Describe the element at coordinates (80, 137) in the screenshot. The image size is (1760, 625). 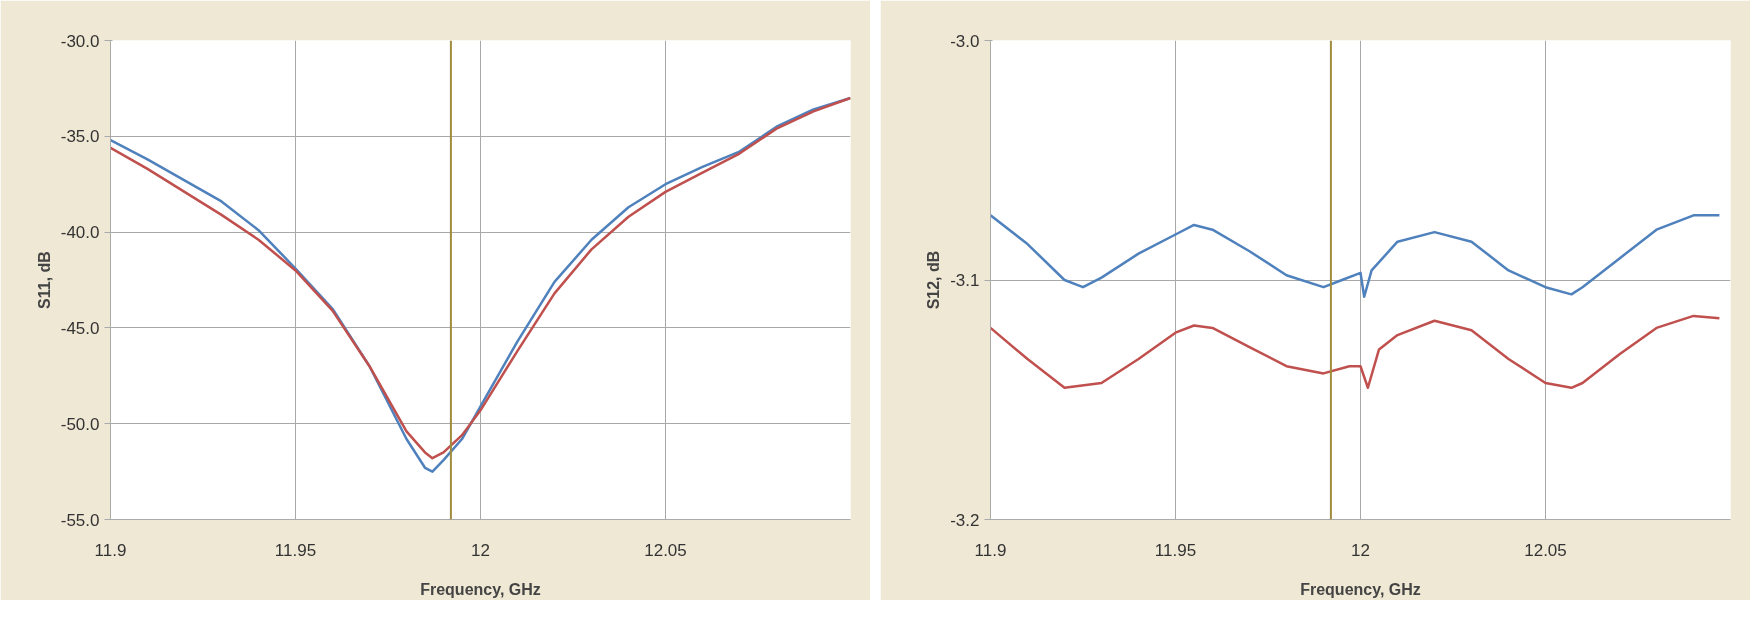
I see `y-tick-label: -35.0` at that location.